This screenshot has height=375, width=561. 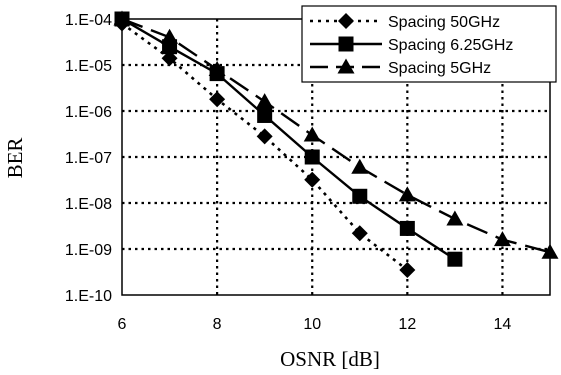 I want to click on x-axis-title: OSNR [dB], so click(x=330, y=359).